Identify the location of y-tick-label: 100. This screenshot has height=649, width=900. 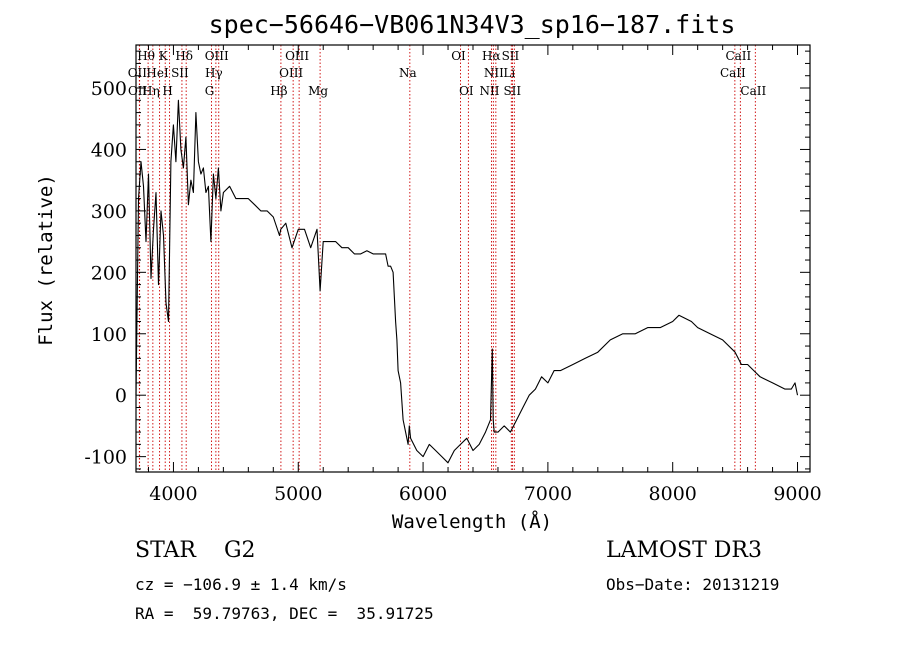
(109, 335).